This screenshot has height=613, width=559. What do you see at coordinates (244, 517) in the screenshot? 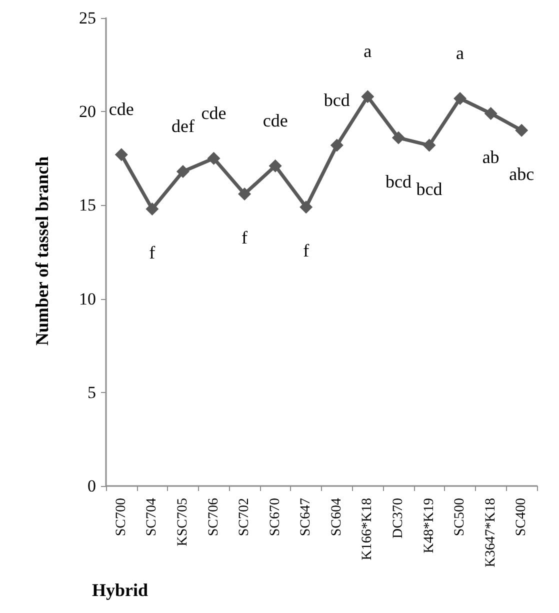
I see `x-tick-label: SC702` at bounding box center [244, 517].